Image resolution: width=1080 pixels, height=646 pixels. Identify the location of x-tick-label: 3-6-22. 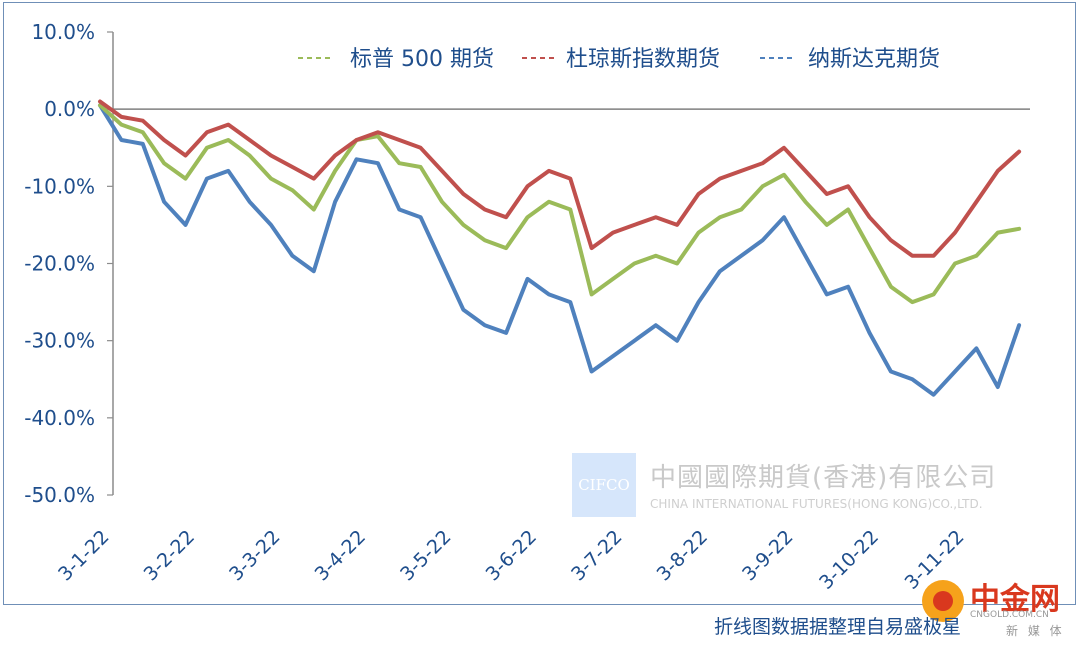
(511, 555).